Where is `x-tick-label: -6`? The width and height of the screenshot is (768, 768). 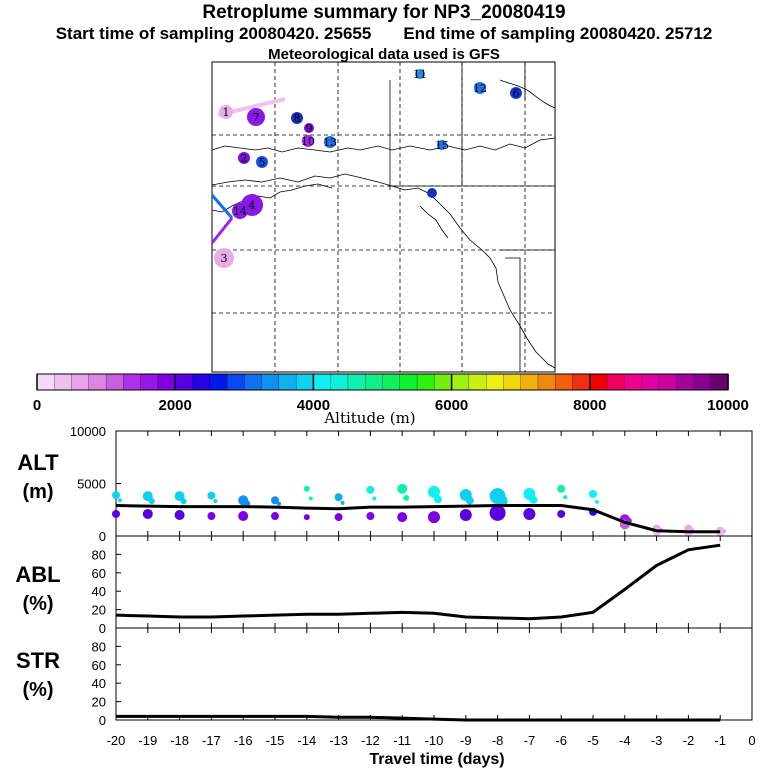
x-tick-label: -6 is located at coordinates (561, 740).